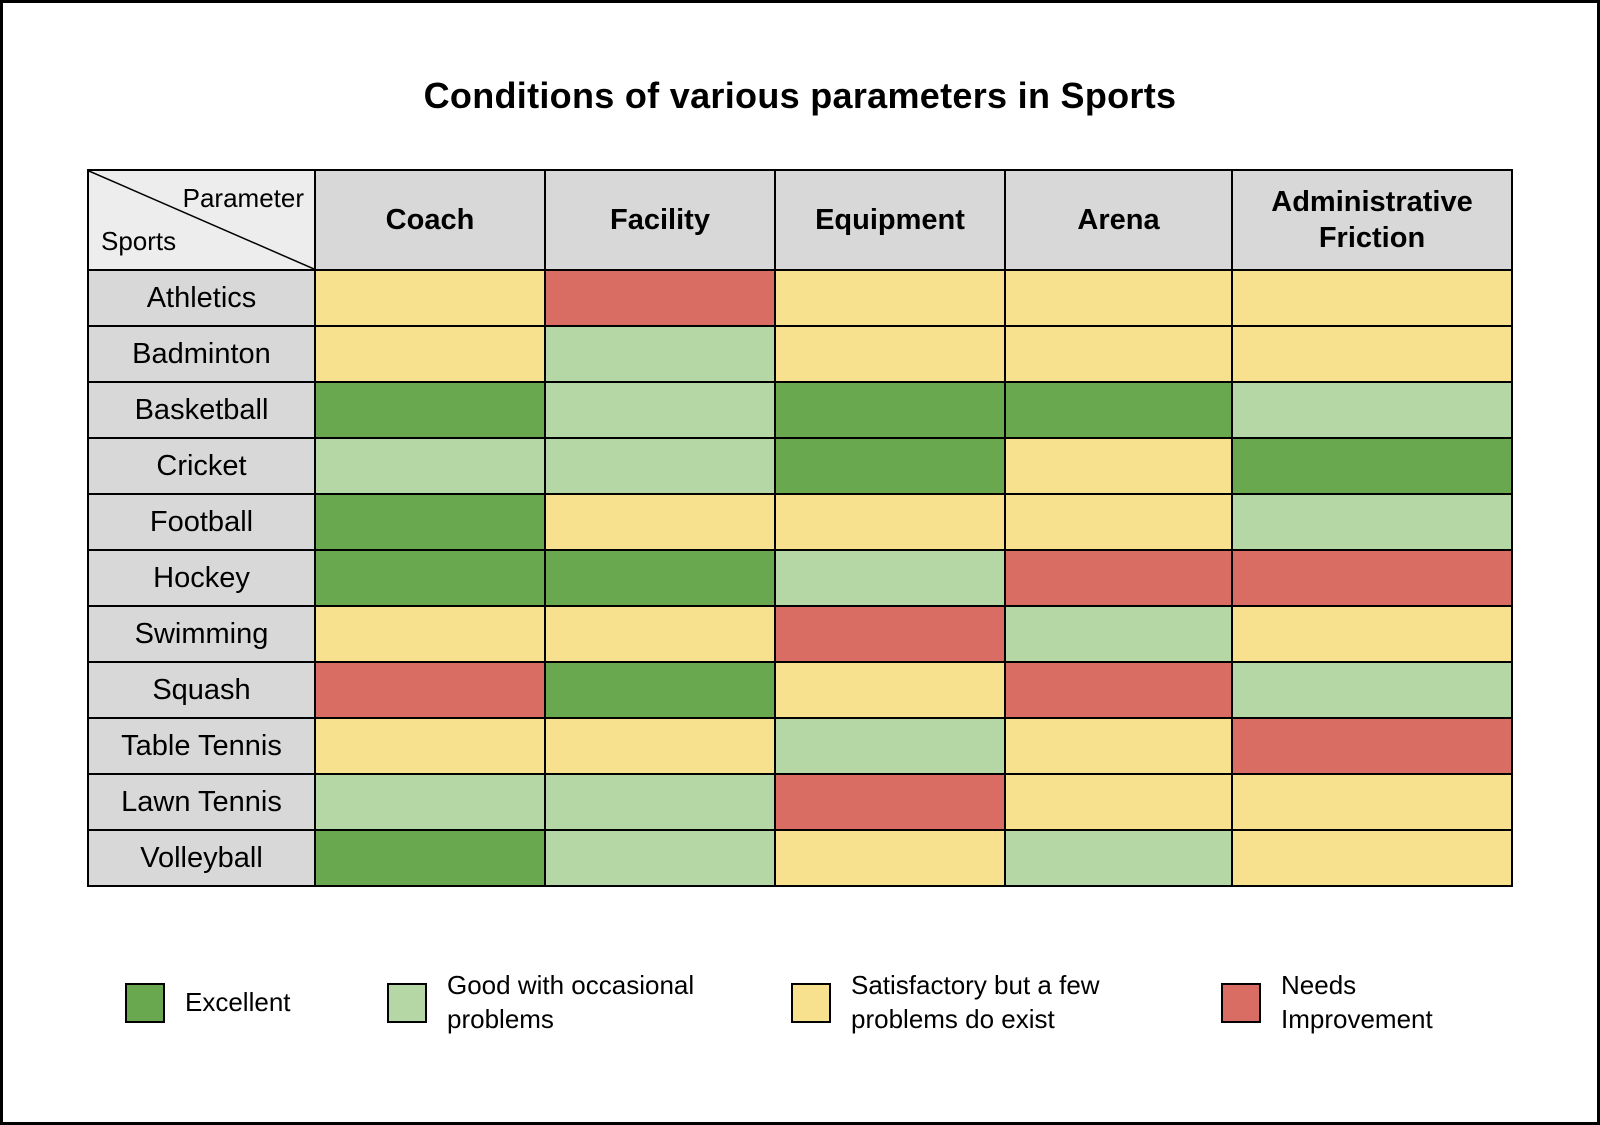  Describe the element at coordinates (139, 241) in the screenshot. I see `corner-label-sports: Sports` at that location.